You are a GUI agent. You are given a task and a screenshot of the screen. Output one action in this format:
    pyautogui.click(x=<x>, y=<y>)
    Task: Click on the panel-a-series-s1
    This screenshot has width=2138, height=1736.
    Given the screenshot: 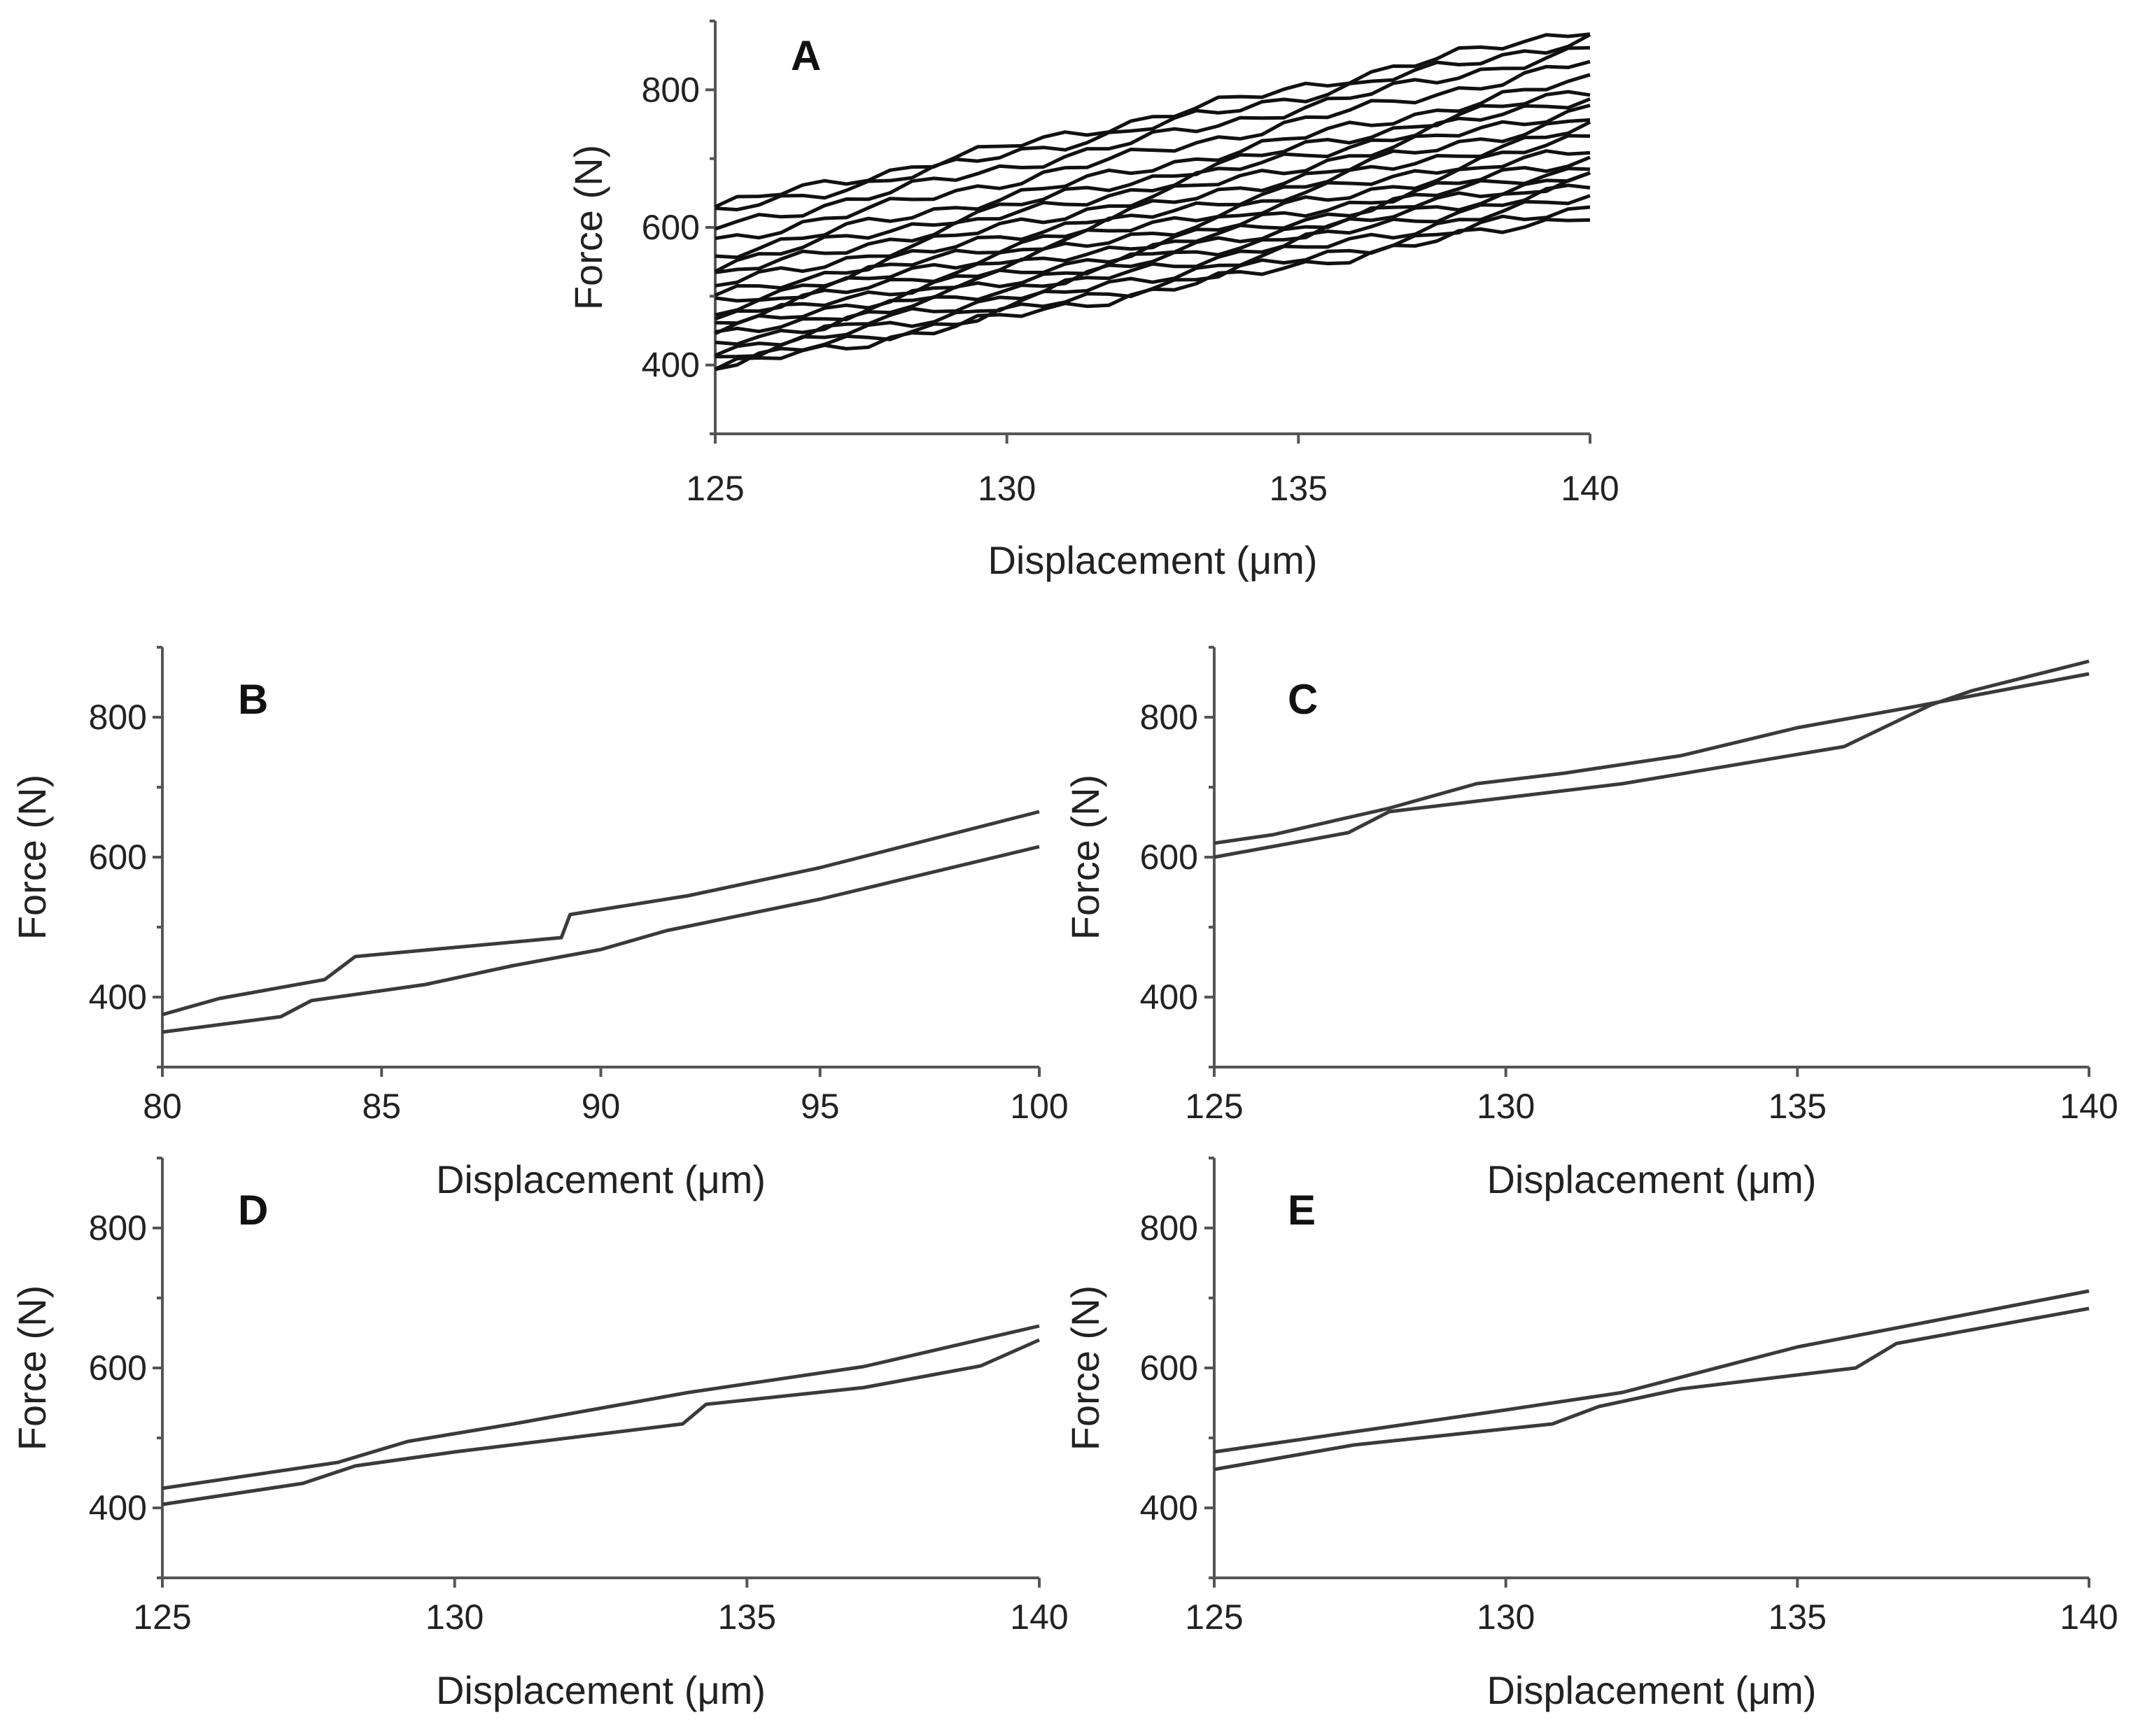 What is the action you would take?
    pyautogui.click(x=1152, y=121)
    